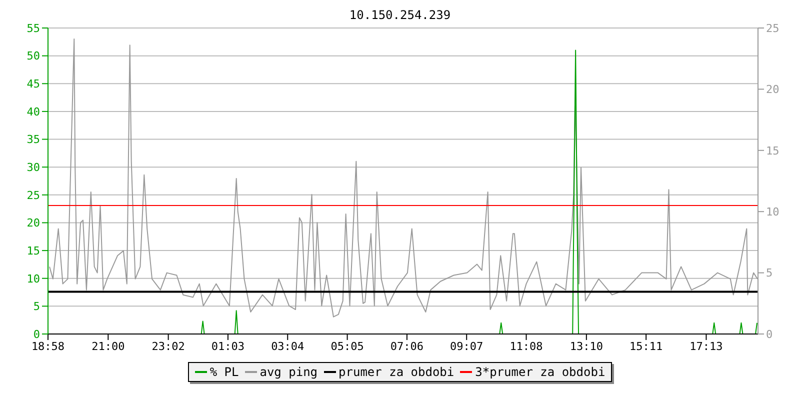 This screenshot has width=800, height=400. I want to click on y-tick-label: 25, so click(33, 195).